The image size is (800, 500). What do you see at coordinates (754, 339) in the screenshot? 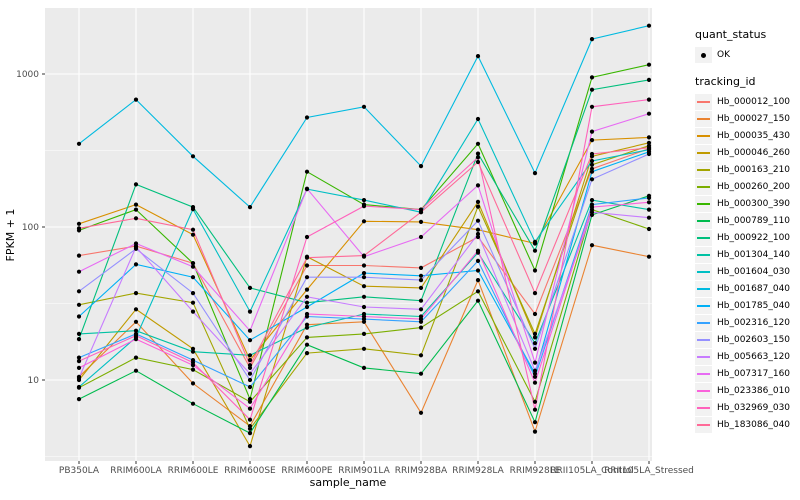
I see `legend-entry-label: Hb_002603_150` at bounding box center [754, 339].